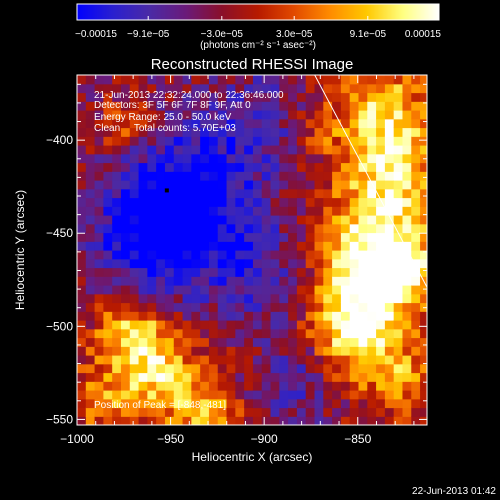  Describe the element at coordinates (59, 326) in the screenshot. I see `y-tick-label: −500` at that location.